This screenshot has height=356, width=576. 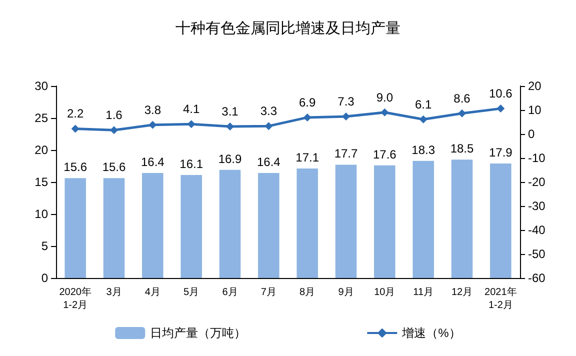 What do you see at coordinates (537, 230) in the screenshot?
I see `y2-tick-label: -40` at bounding box center [537, 230].